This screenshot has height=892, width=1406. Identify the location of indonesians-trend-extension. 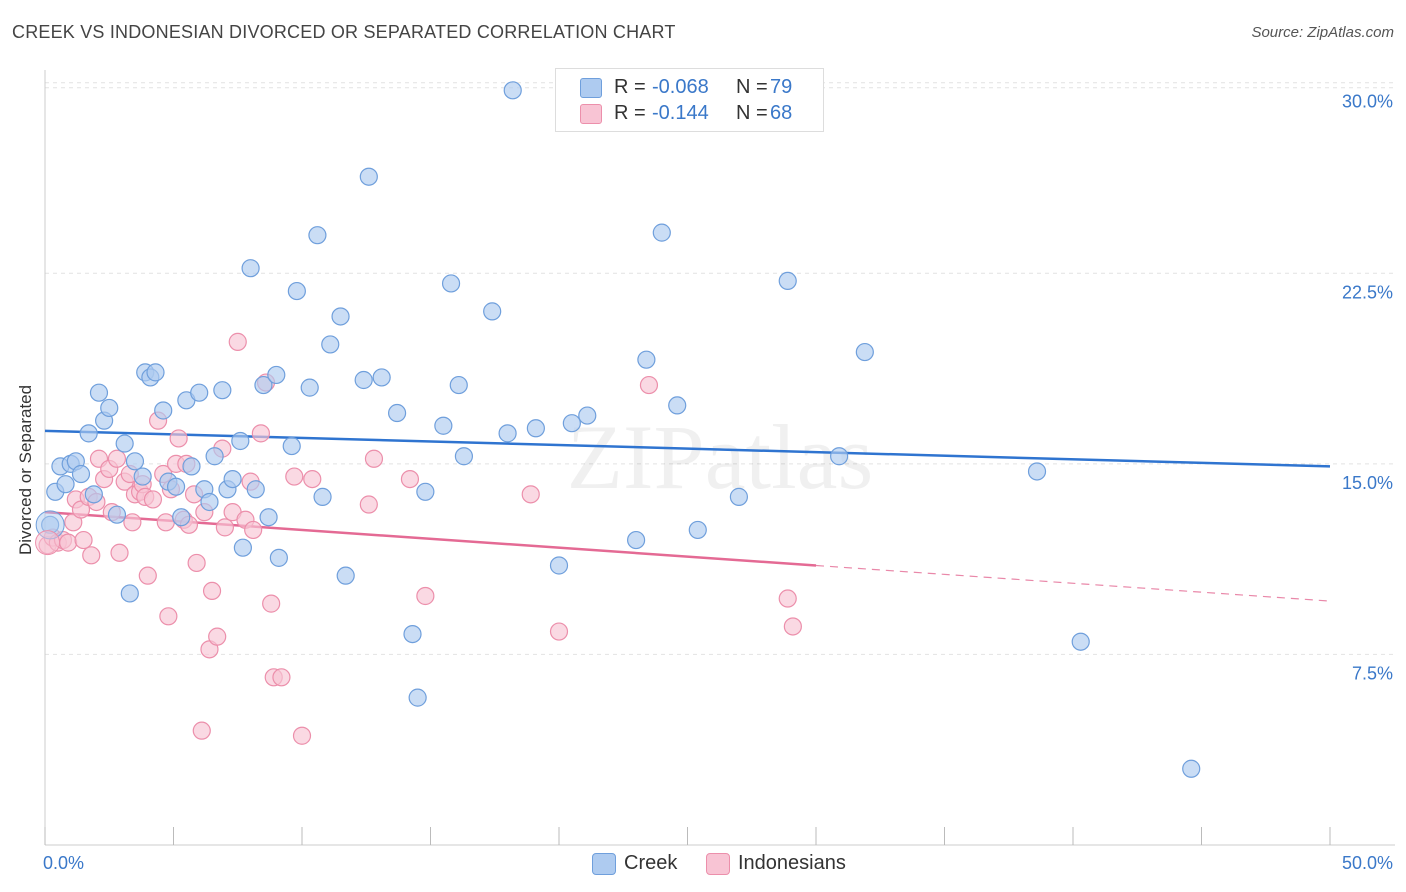
(1073, 583).